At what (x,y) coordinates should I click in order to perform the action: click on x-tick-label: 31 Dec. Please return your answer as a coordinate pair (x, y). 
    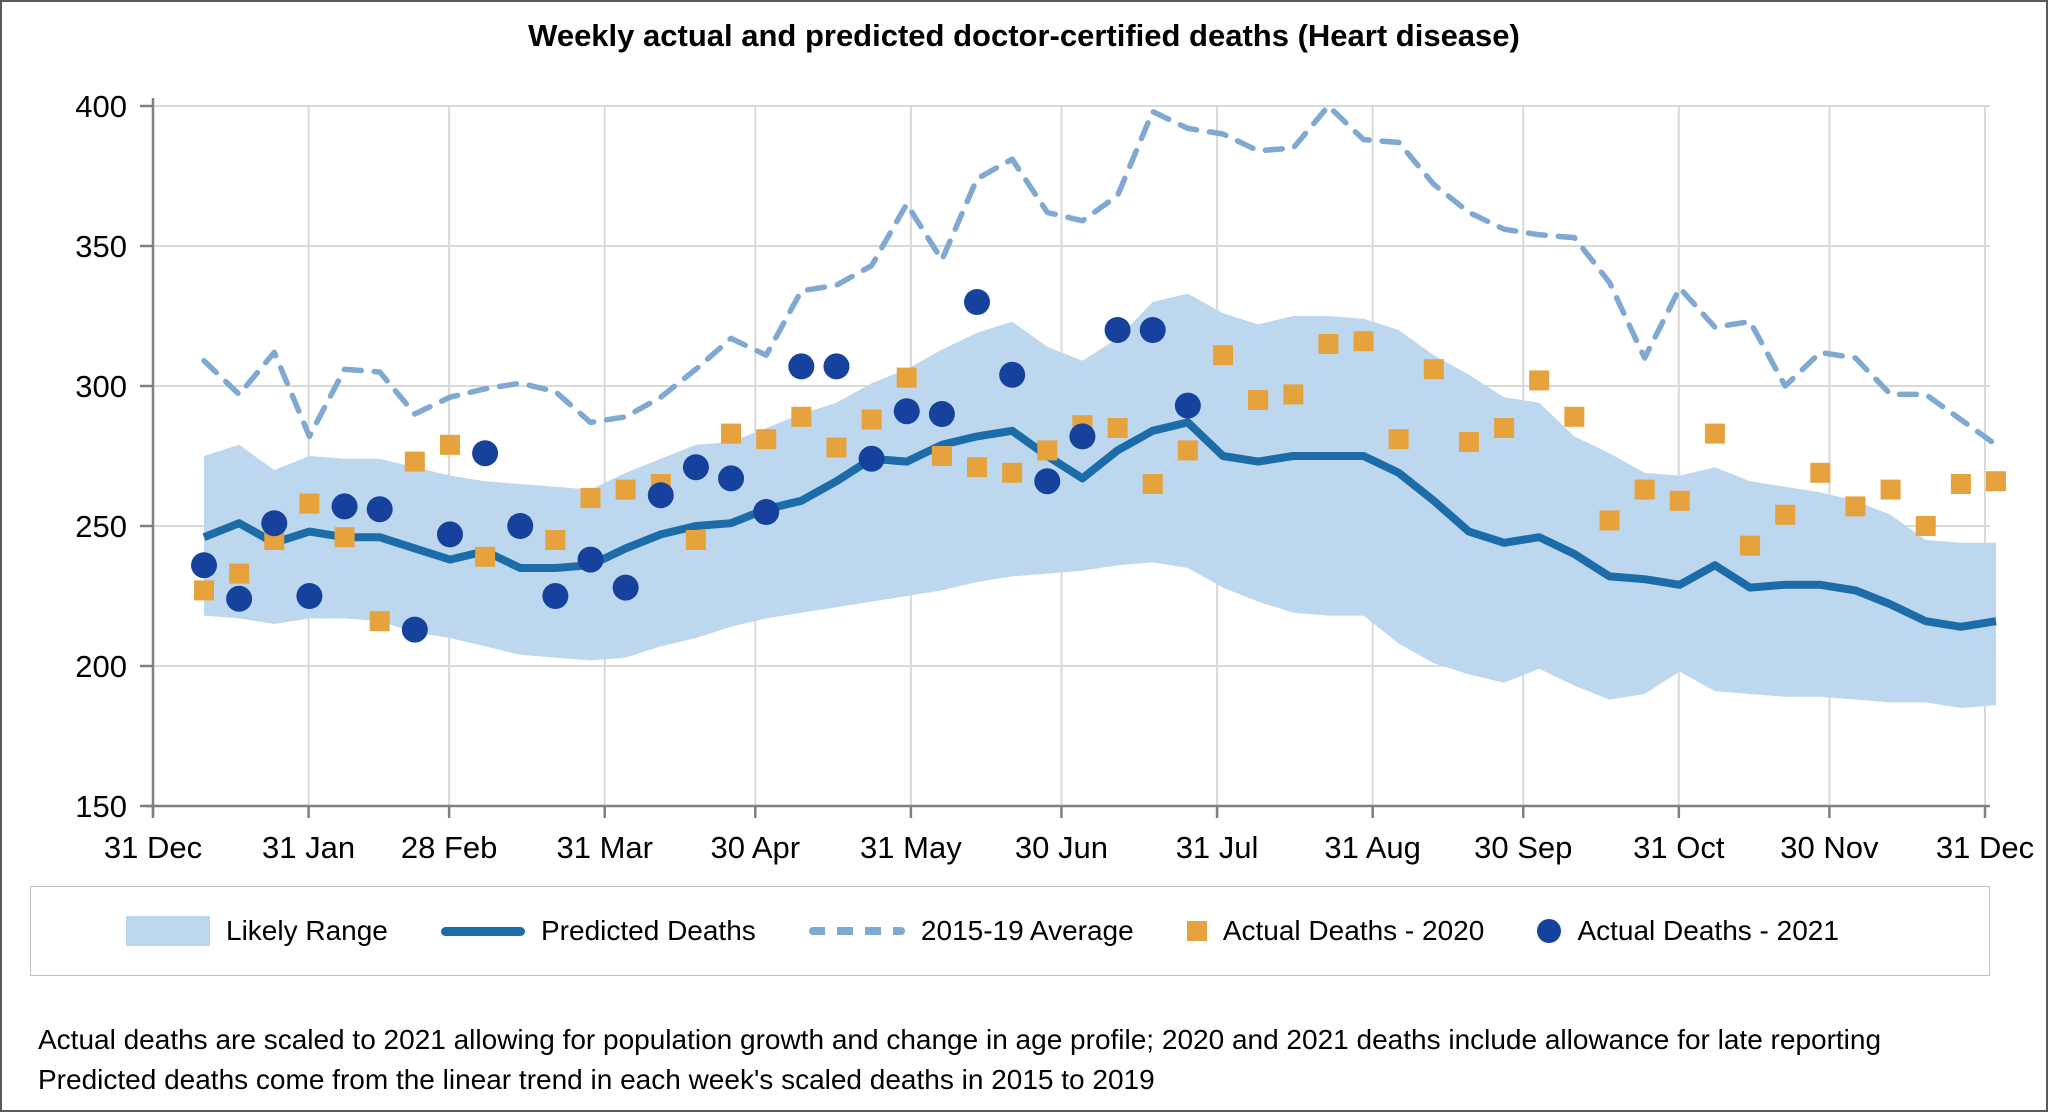
    Looking at the image, I should click on (1985, 847).